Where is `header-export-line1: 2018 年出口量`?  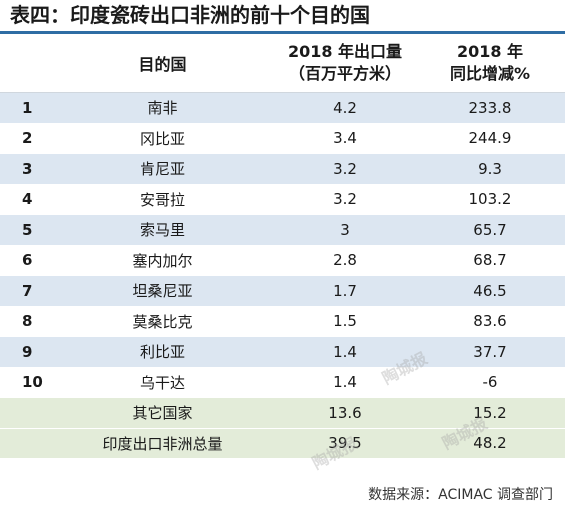
header-export-line1: 2018 年出口量 is located at coordinates (345, 51).